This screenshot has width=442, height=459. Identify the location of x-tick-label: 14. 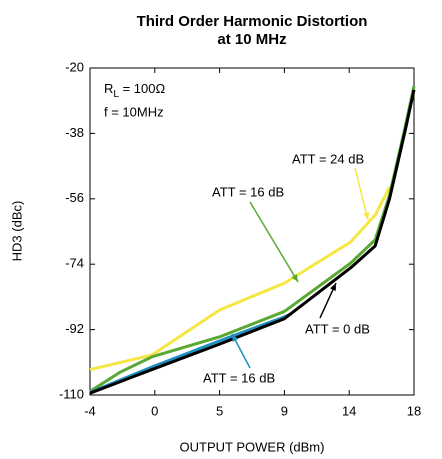
(349, 410).